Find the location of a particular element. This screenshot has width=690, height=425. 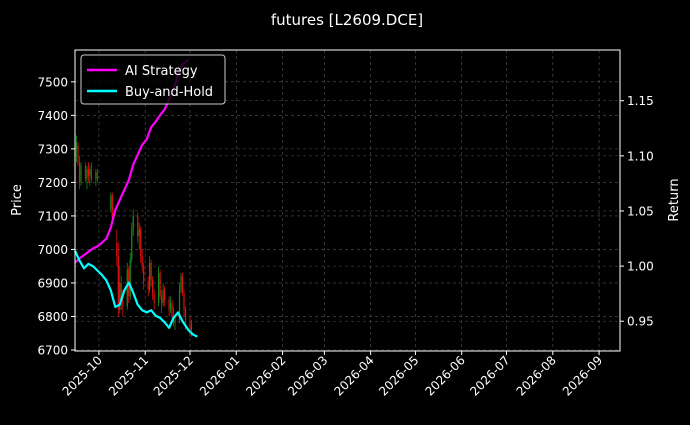

buy-and-hold-line is located at coordinates (135, 294).